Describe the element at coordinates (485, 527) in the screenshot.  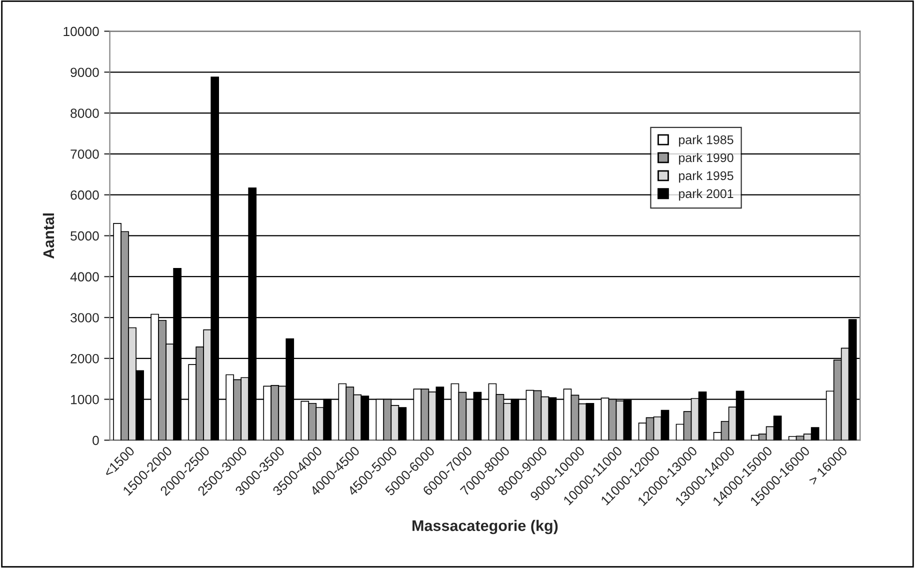
I see `x-axis-title: Massacategorie (kg)` at that location.